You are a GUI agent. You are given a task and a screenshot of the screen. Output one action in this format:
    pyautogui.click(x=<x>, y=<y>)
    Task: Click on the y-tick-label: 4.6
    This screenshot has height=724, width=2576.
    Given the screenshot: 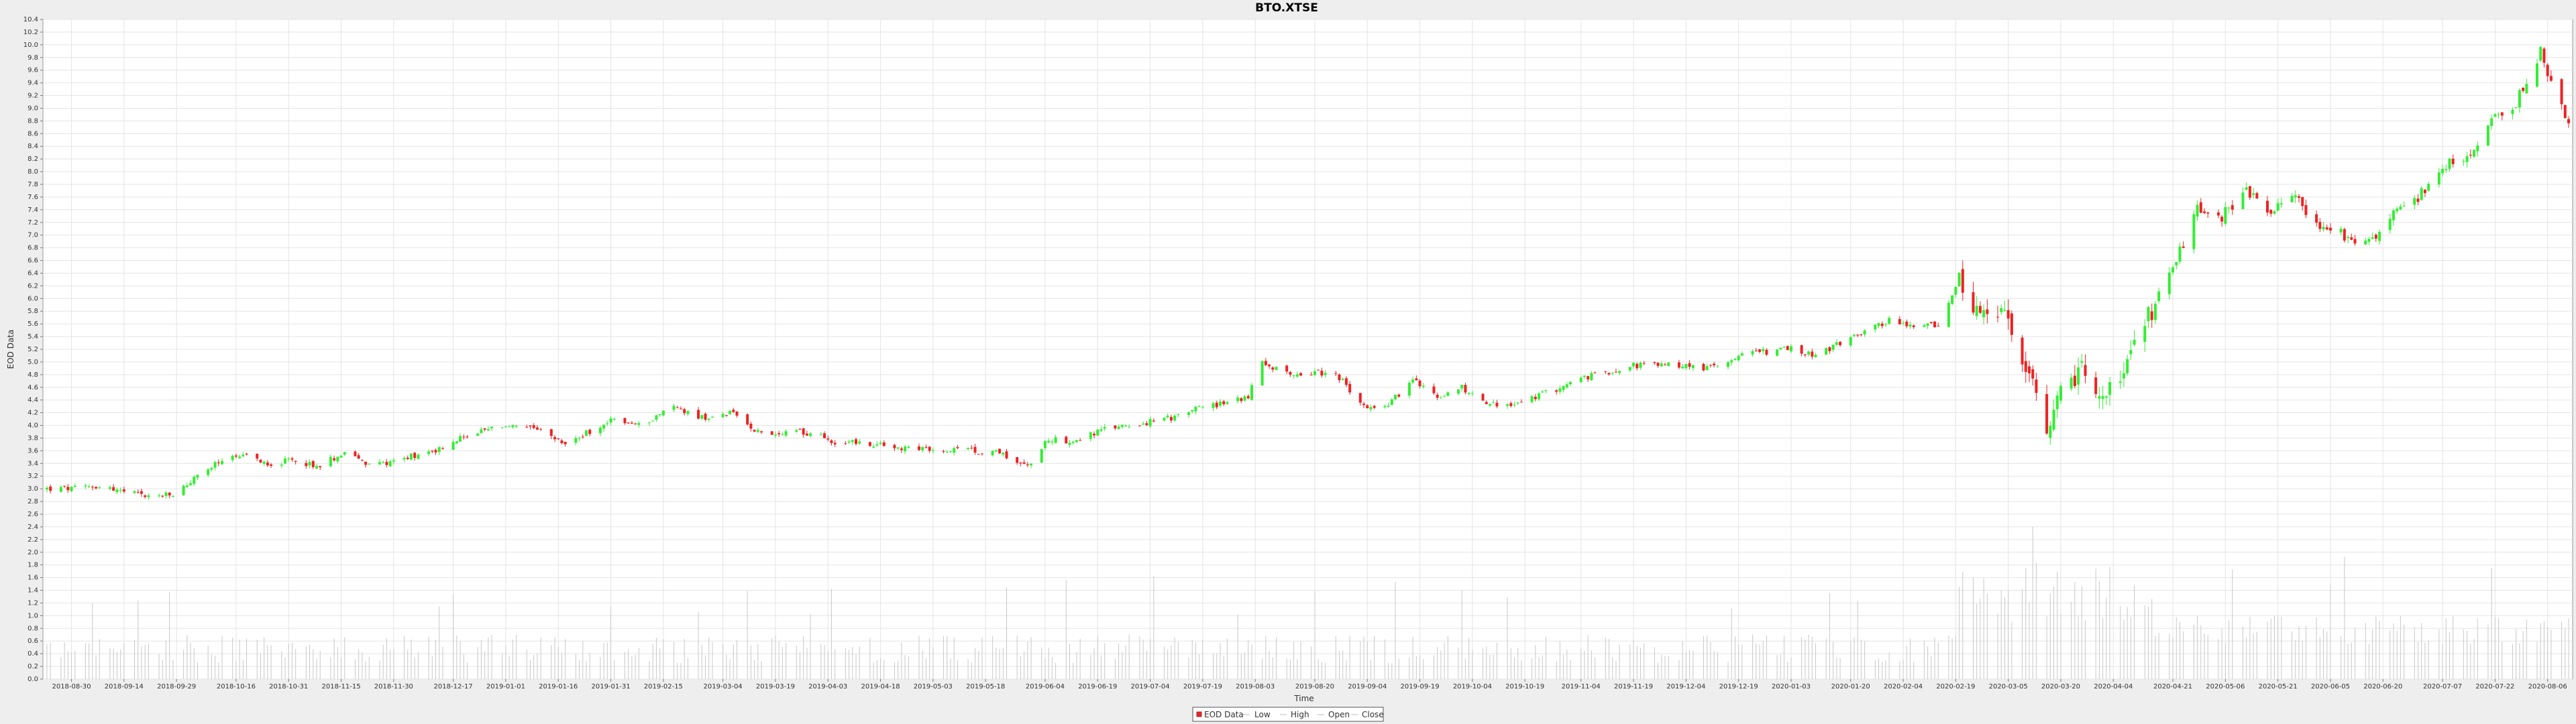 What is the action you would take?
    pyautogui.click(x=33, y=387)
    